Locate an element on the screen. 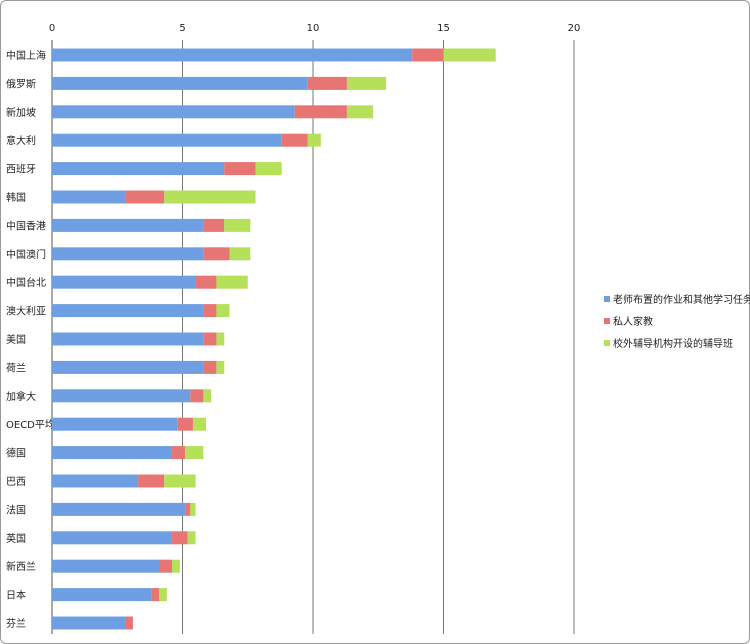 The width and height of the screenshot is (750, 644). x-tick-label: 10 is located at coordinates (313, 28).